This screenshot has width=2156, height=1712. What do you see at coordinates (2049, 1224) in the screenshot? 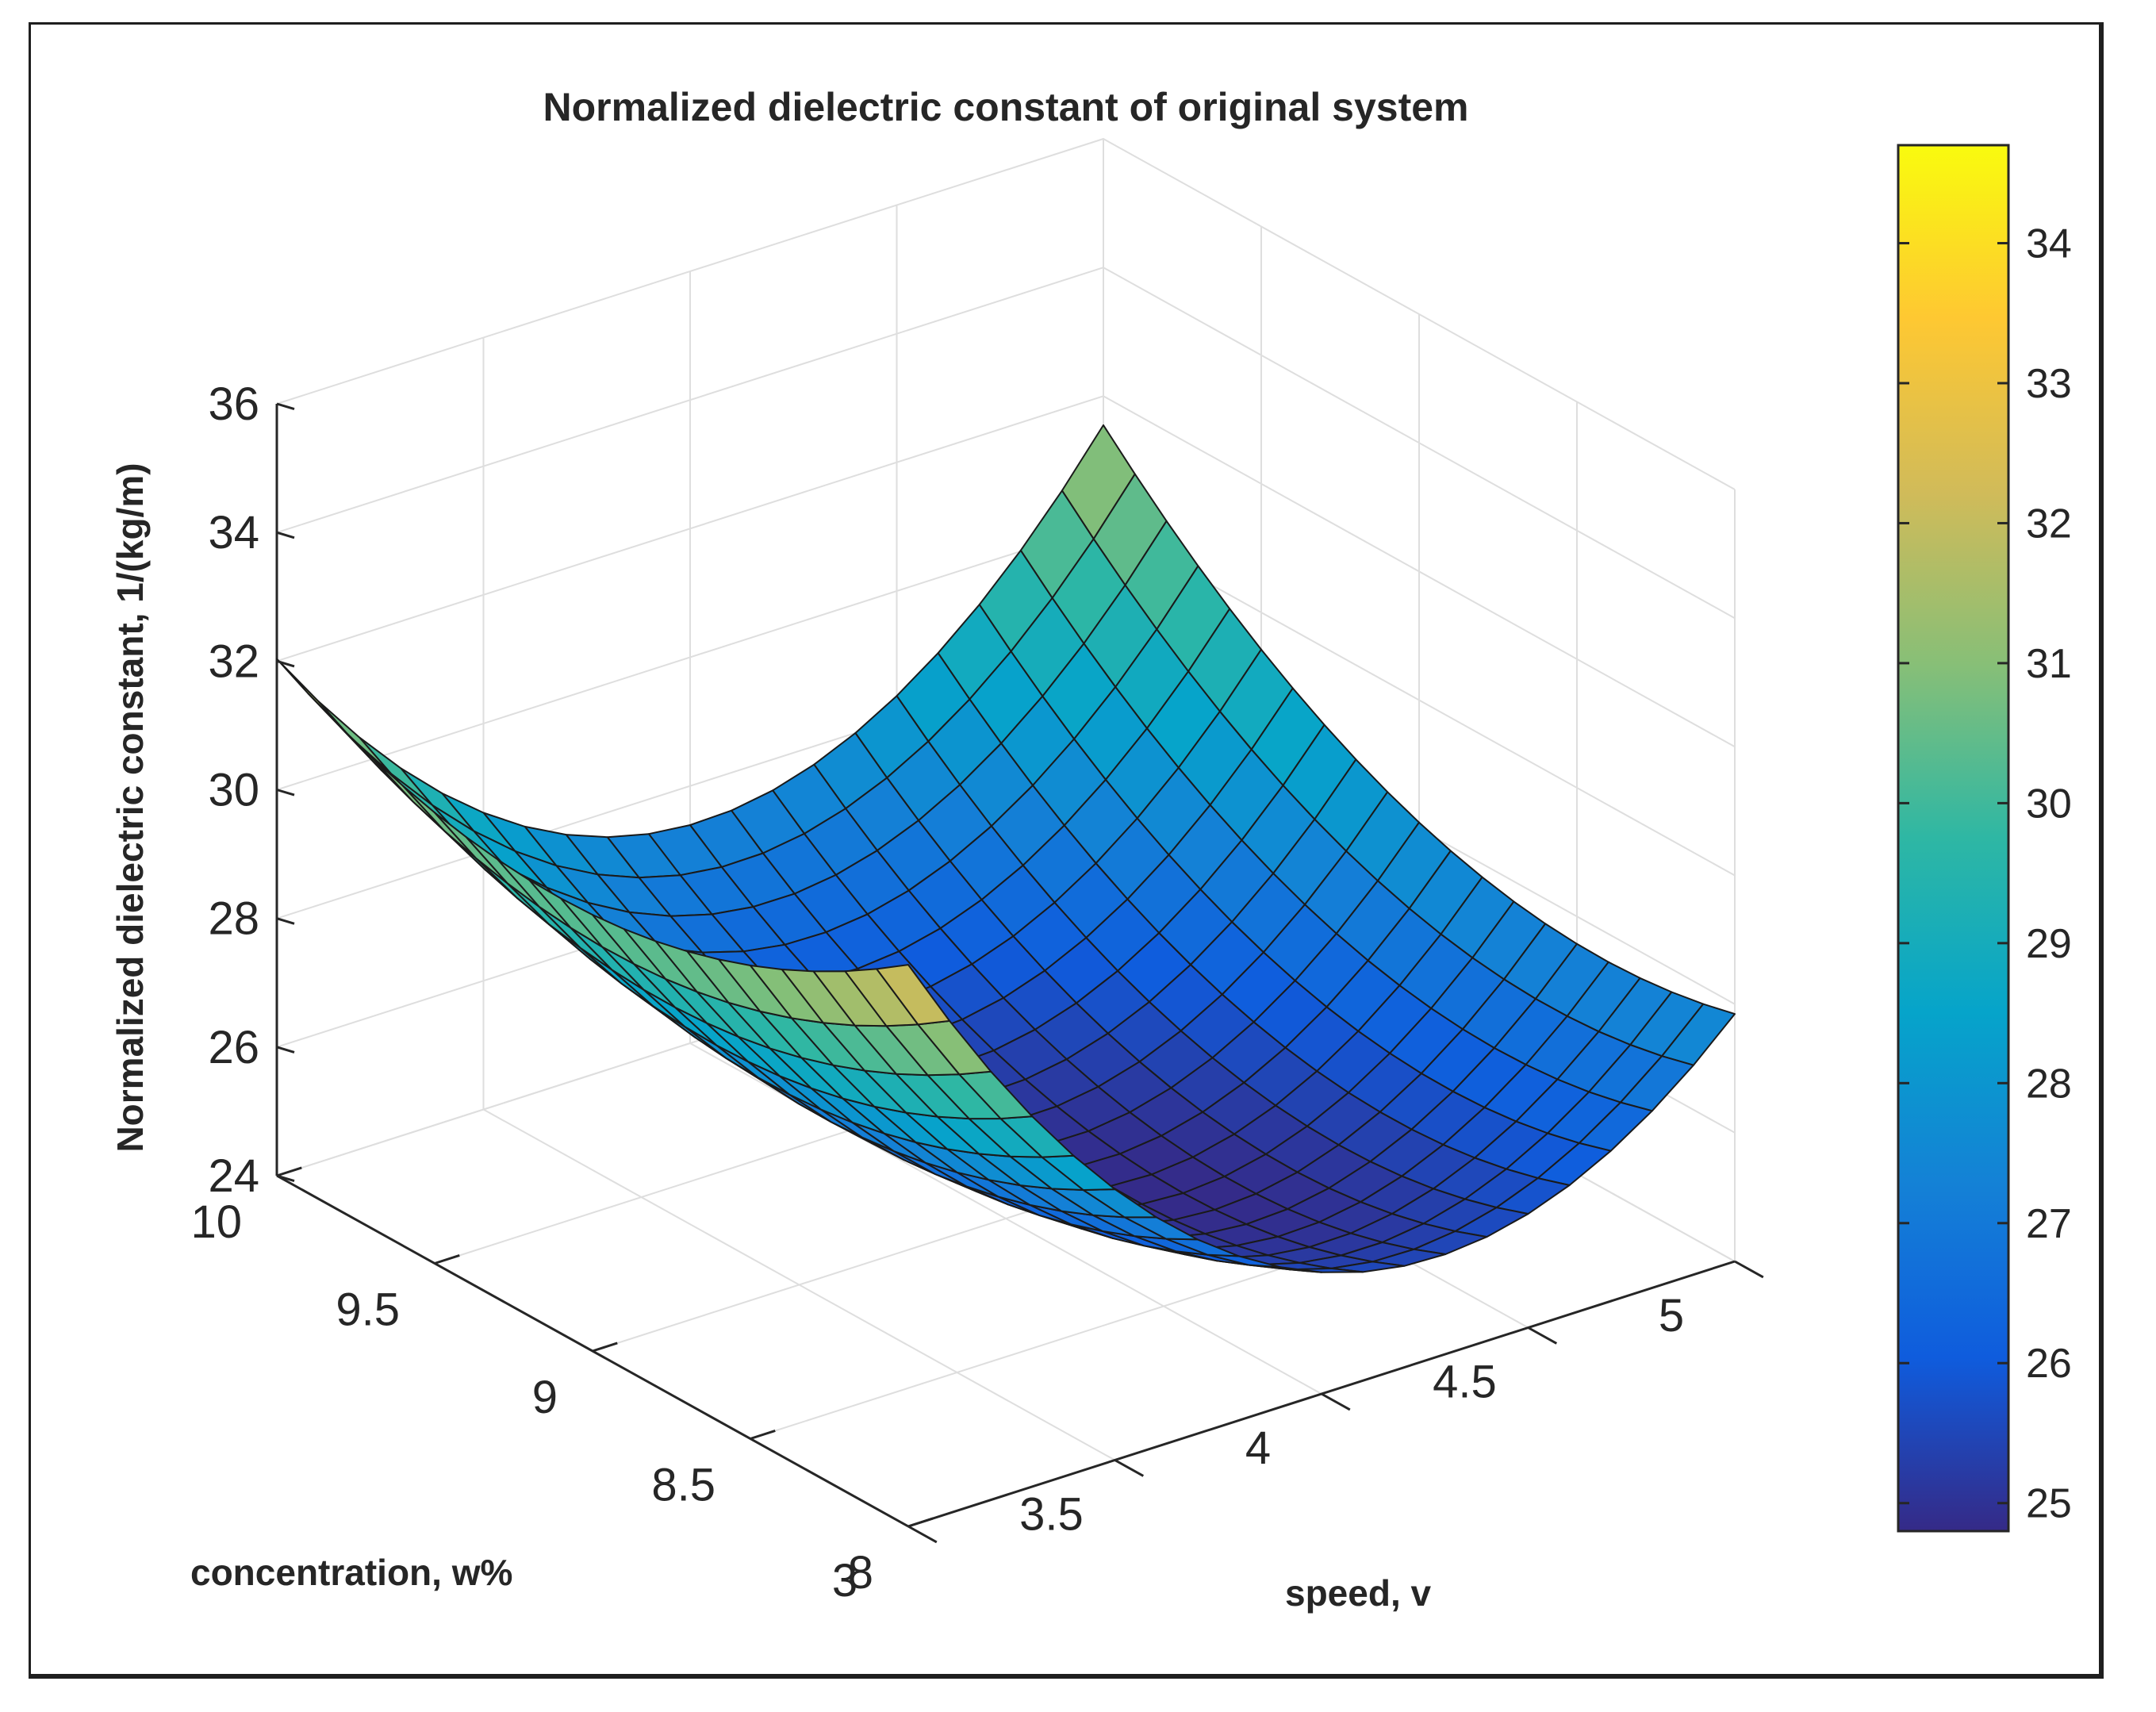
I see `colorbar-tick-label: 27` at bounding box center [2049, 1224].